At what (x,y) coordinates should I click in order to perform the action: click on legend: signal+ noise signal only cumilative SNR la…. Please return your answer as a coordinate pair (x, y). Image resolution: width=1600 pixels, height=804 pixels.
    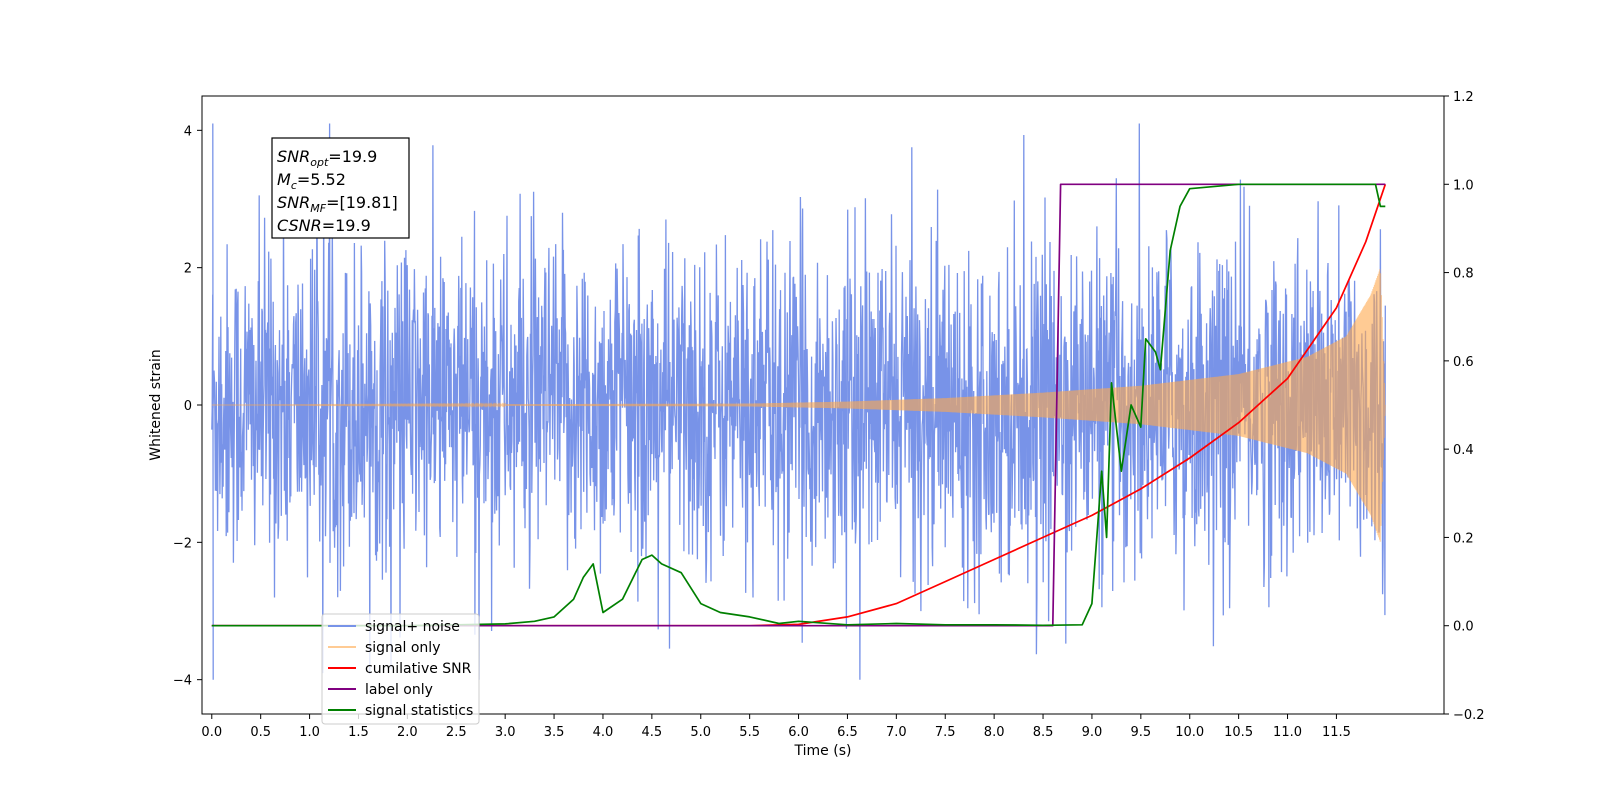
    Looking at the image, I should click on (400, 669).